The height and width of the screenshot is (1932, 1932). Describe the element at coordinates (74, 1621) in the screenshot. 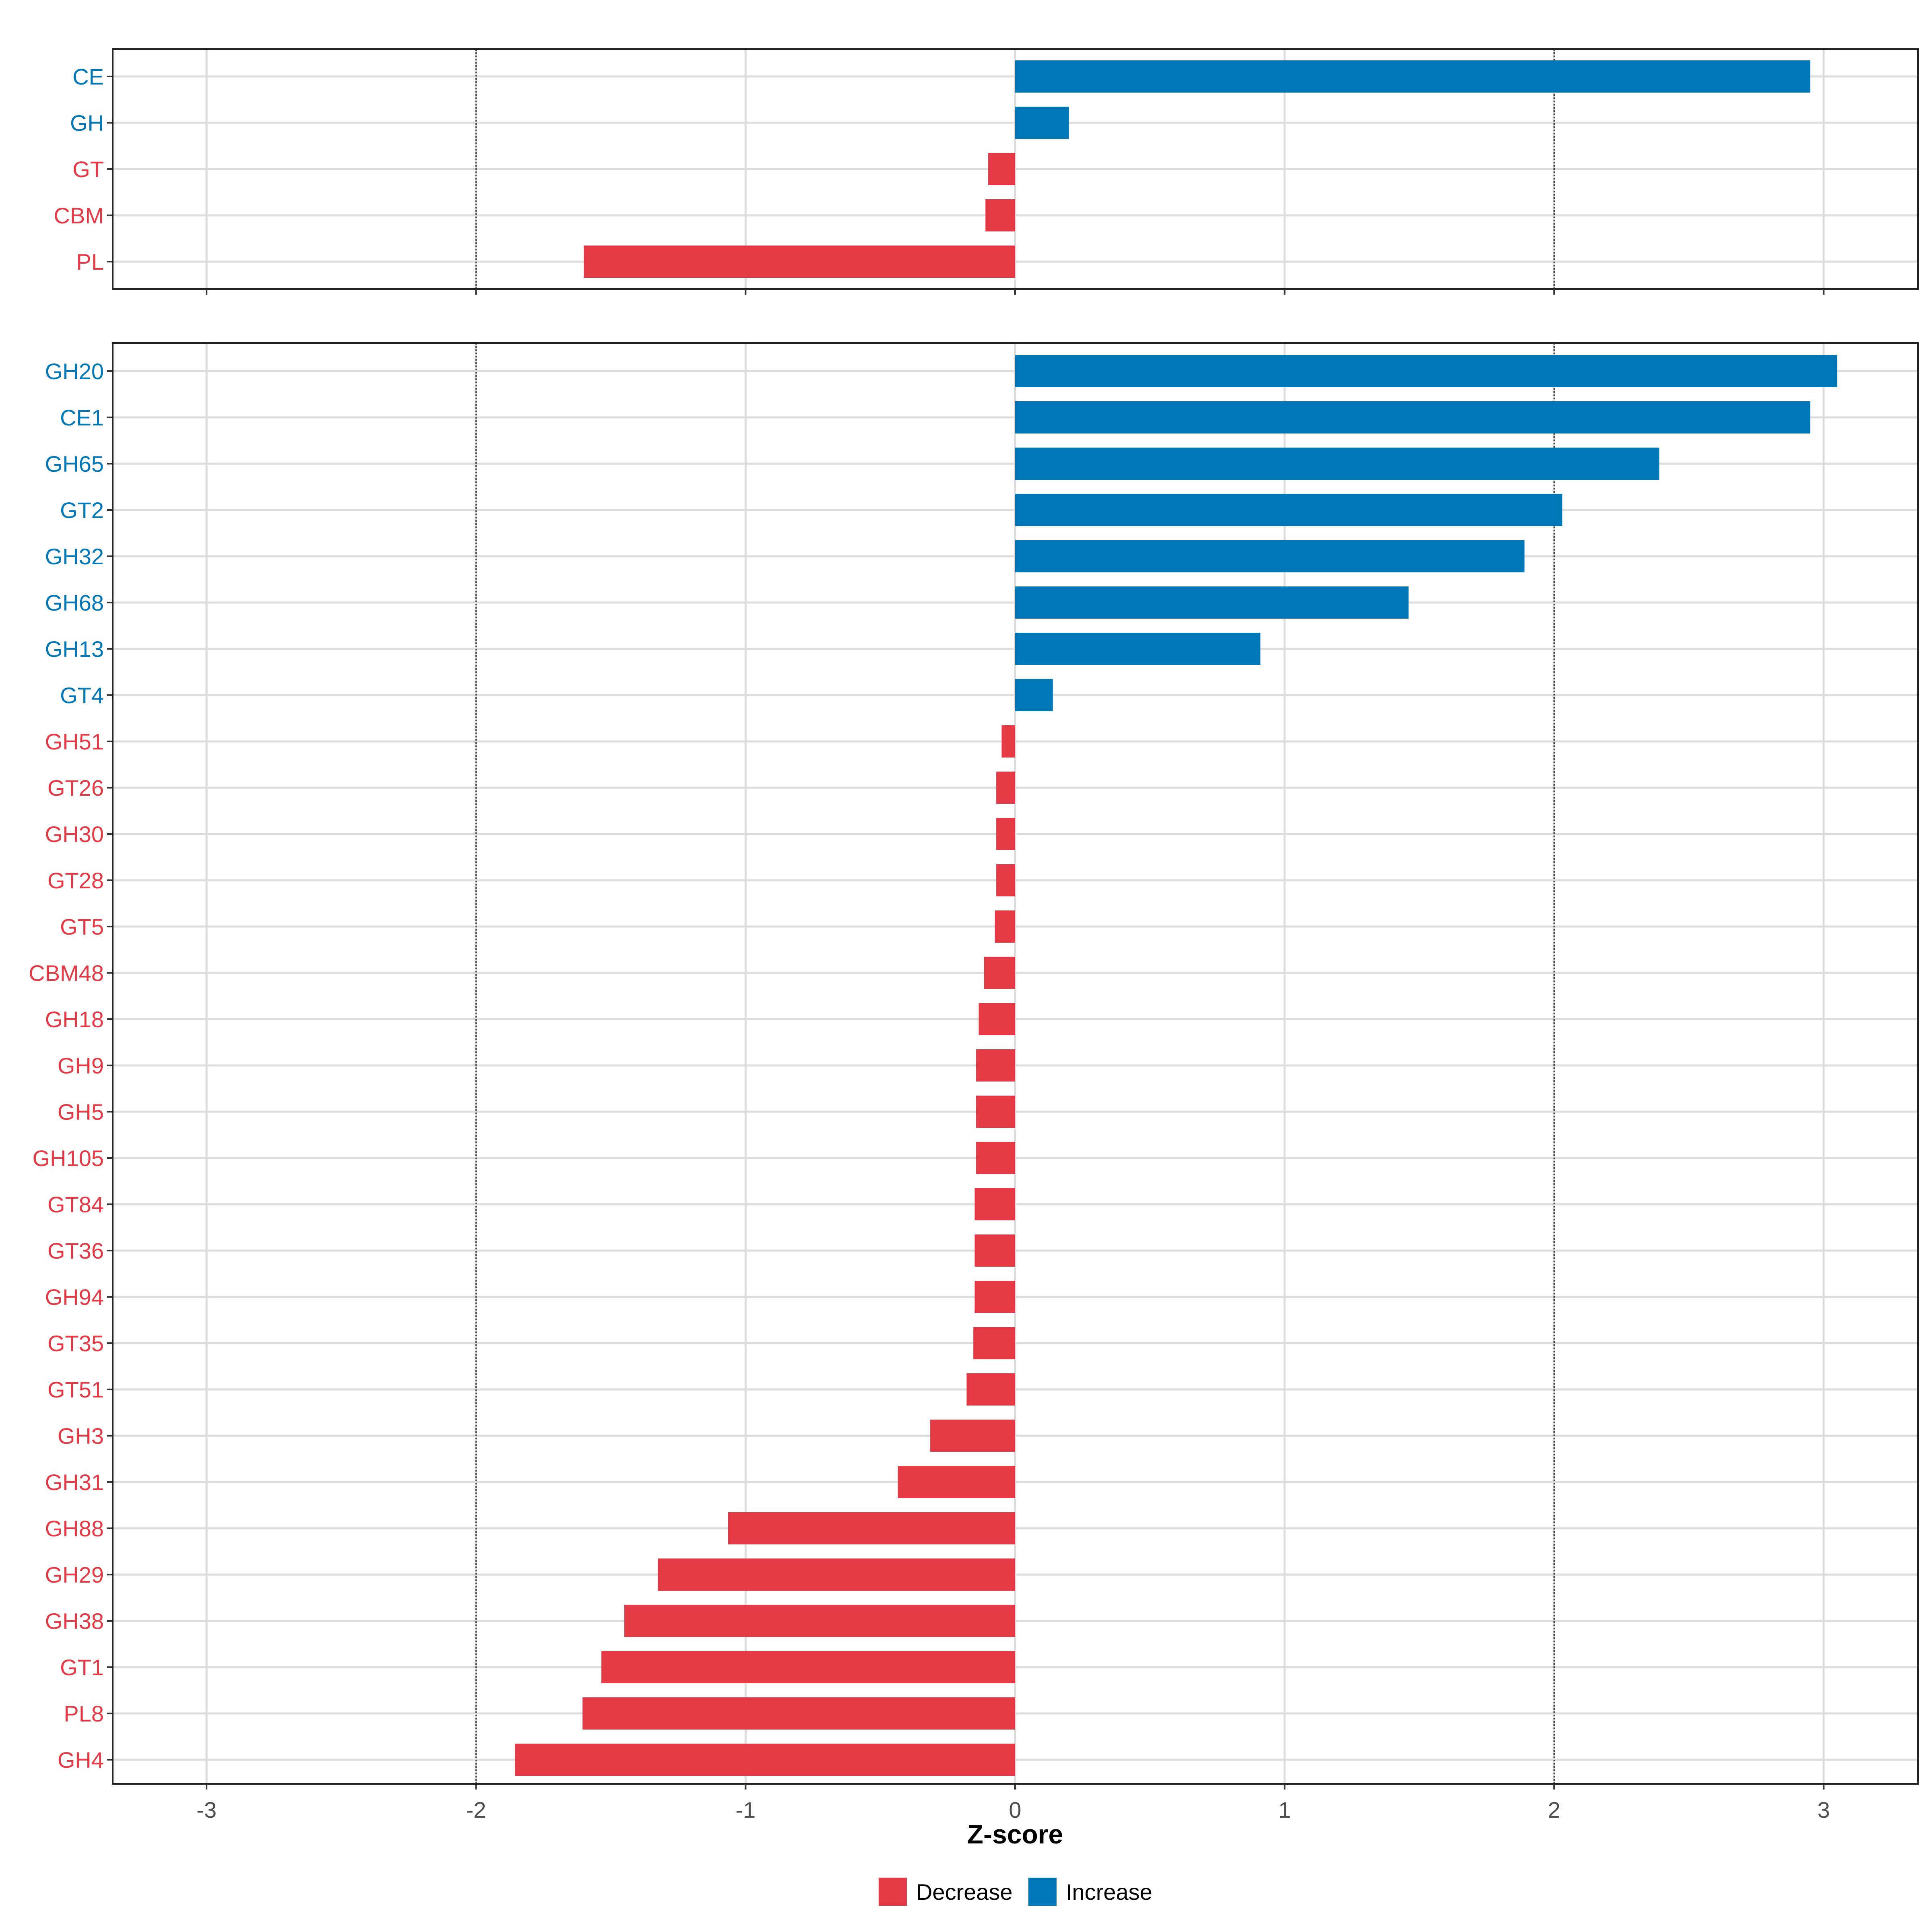

I see `category-label-GH38: GH38` at that location.